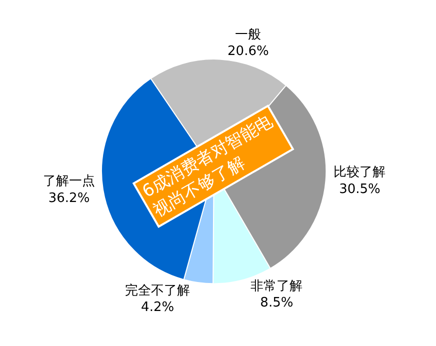 This screenshot has height=346, width=436. Describe the element at coordinates (157, 290) in the screenshot. I see `slice-label: 完全不了解` at that location.